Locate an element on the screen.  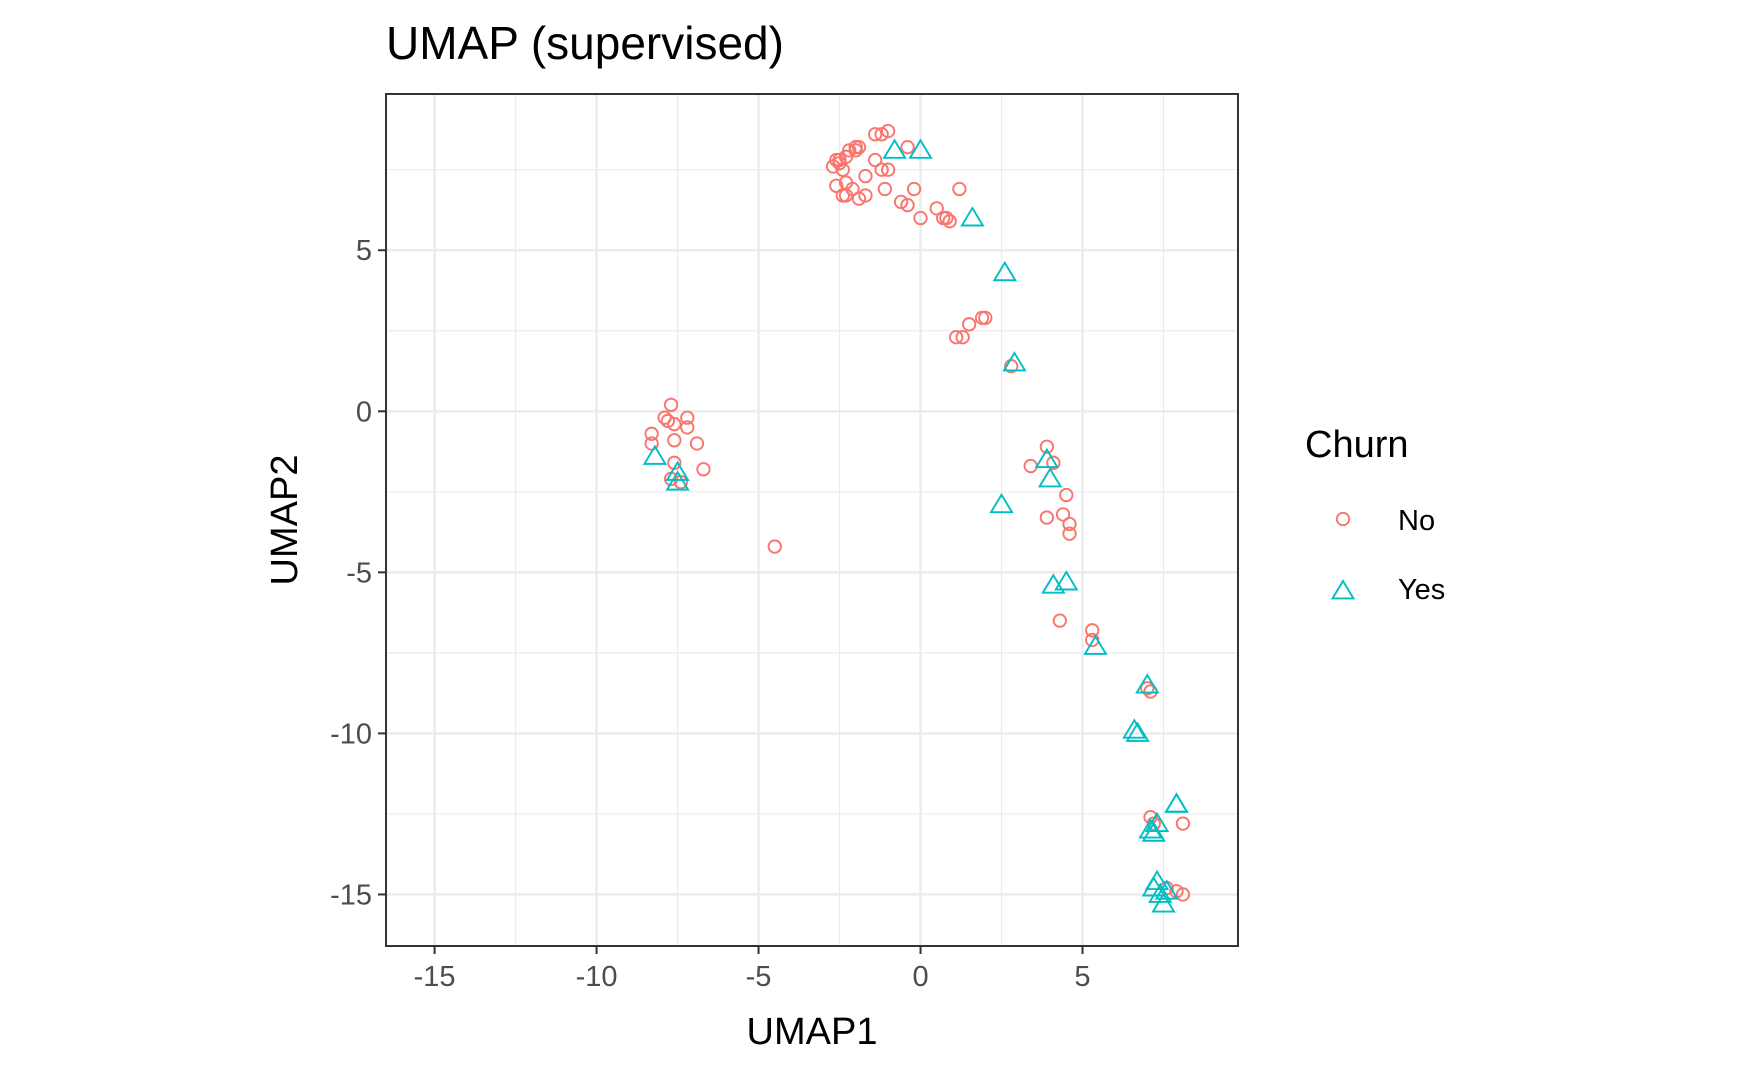
y-tick-label: -10 is located at coordinates (351, 734).